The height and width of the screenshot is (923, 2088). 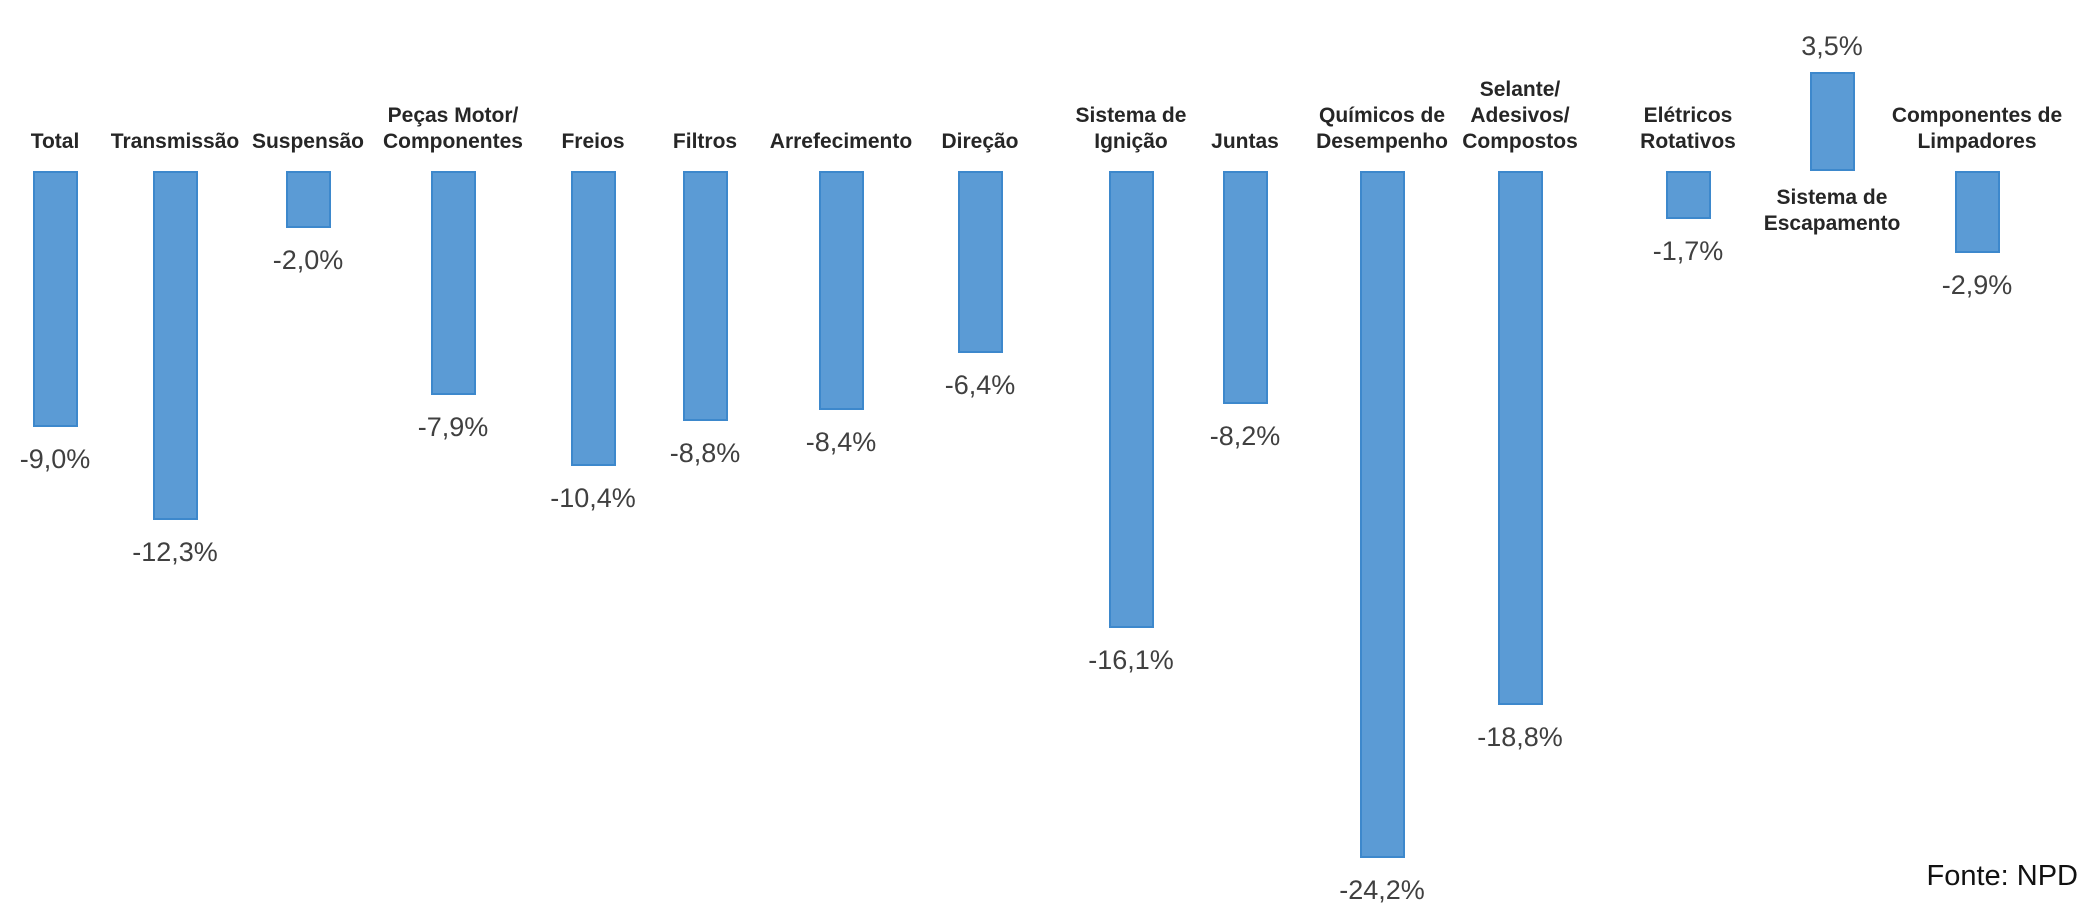 What do you see at coordinates (1688, 128) in the screenshot?
I see `category-label-13: Elétricos Rotativos` at bounding box center [1688, 128].